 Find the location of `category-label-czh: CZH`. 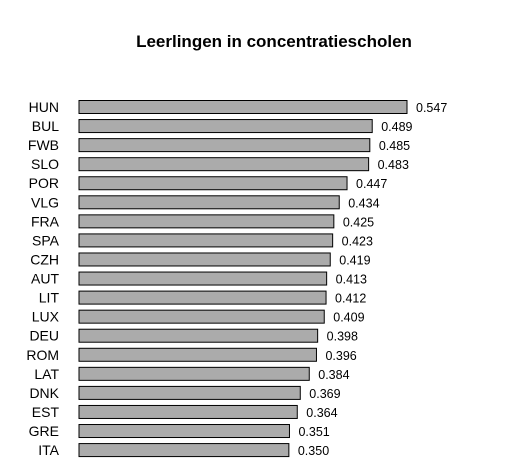

category-label-czh: CZH is located at coordinates (44, 259).